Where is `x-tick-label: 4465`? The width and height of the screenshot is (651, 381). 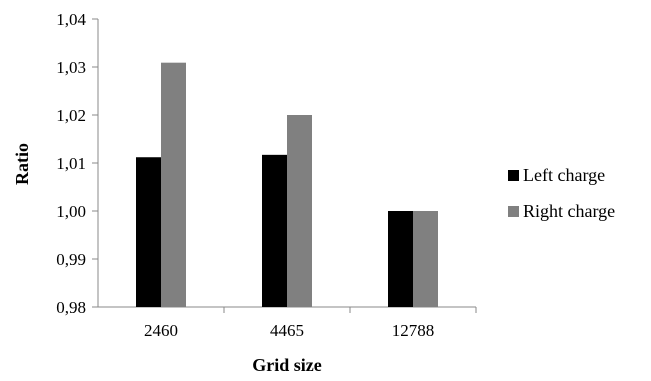 x-tick-label: 4465 is located at coordinates (287, 330).